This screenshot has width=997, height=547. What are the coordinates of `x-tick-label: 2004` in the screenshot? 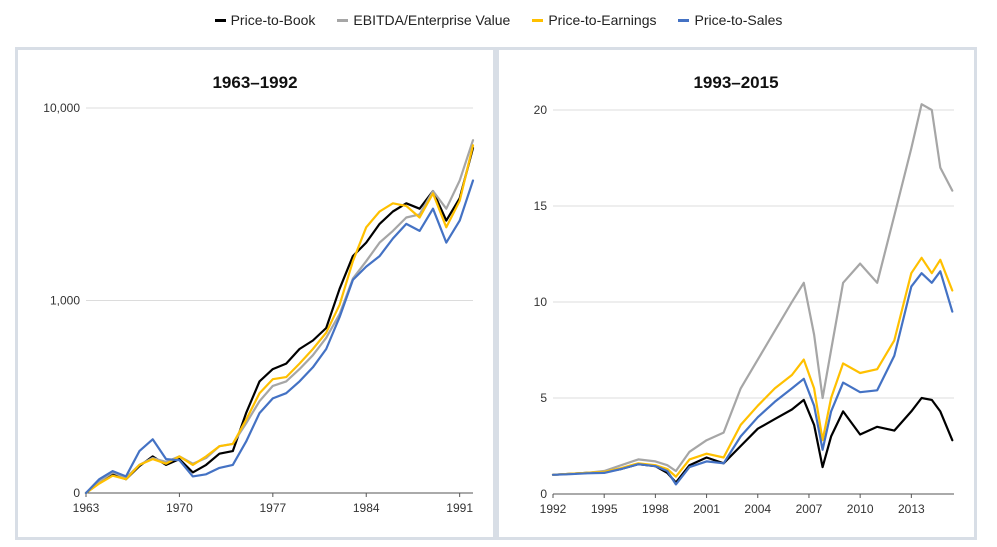 It's located at (757, 509).